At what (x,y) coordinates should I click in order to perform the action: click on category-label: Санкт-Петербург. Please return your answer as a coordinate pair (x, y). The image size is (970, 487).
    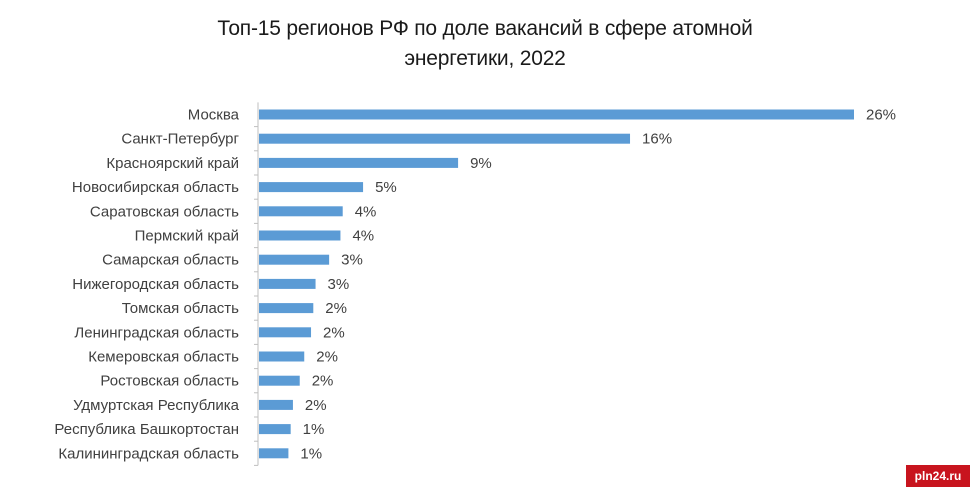
    Looking at the image, I should click on (180, 139).